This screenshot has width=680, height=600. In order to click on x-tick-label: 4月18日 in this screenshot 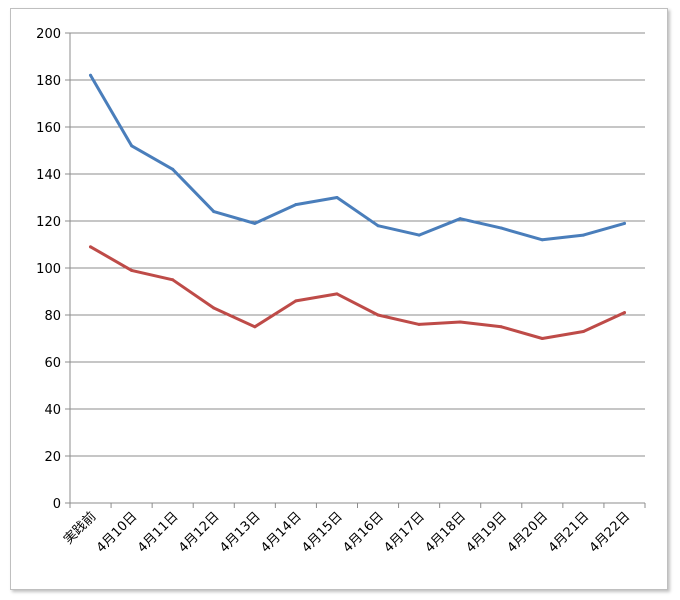, I will do `click(445, 532)`.